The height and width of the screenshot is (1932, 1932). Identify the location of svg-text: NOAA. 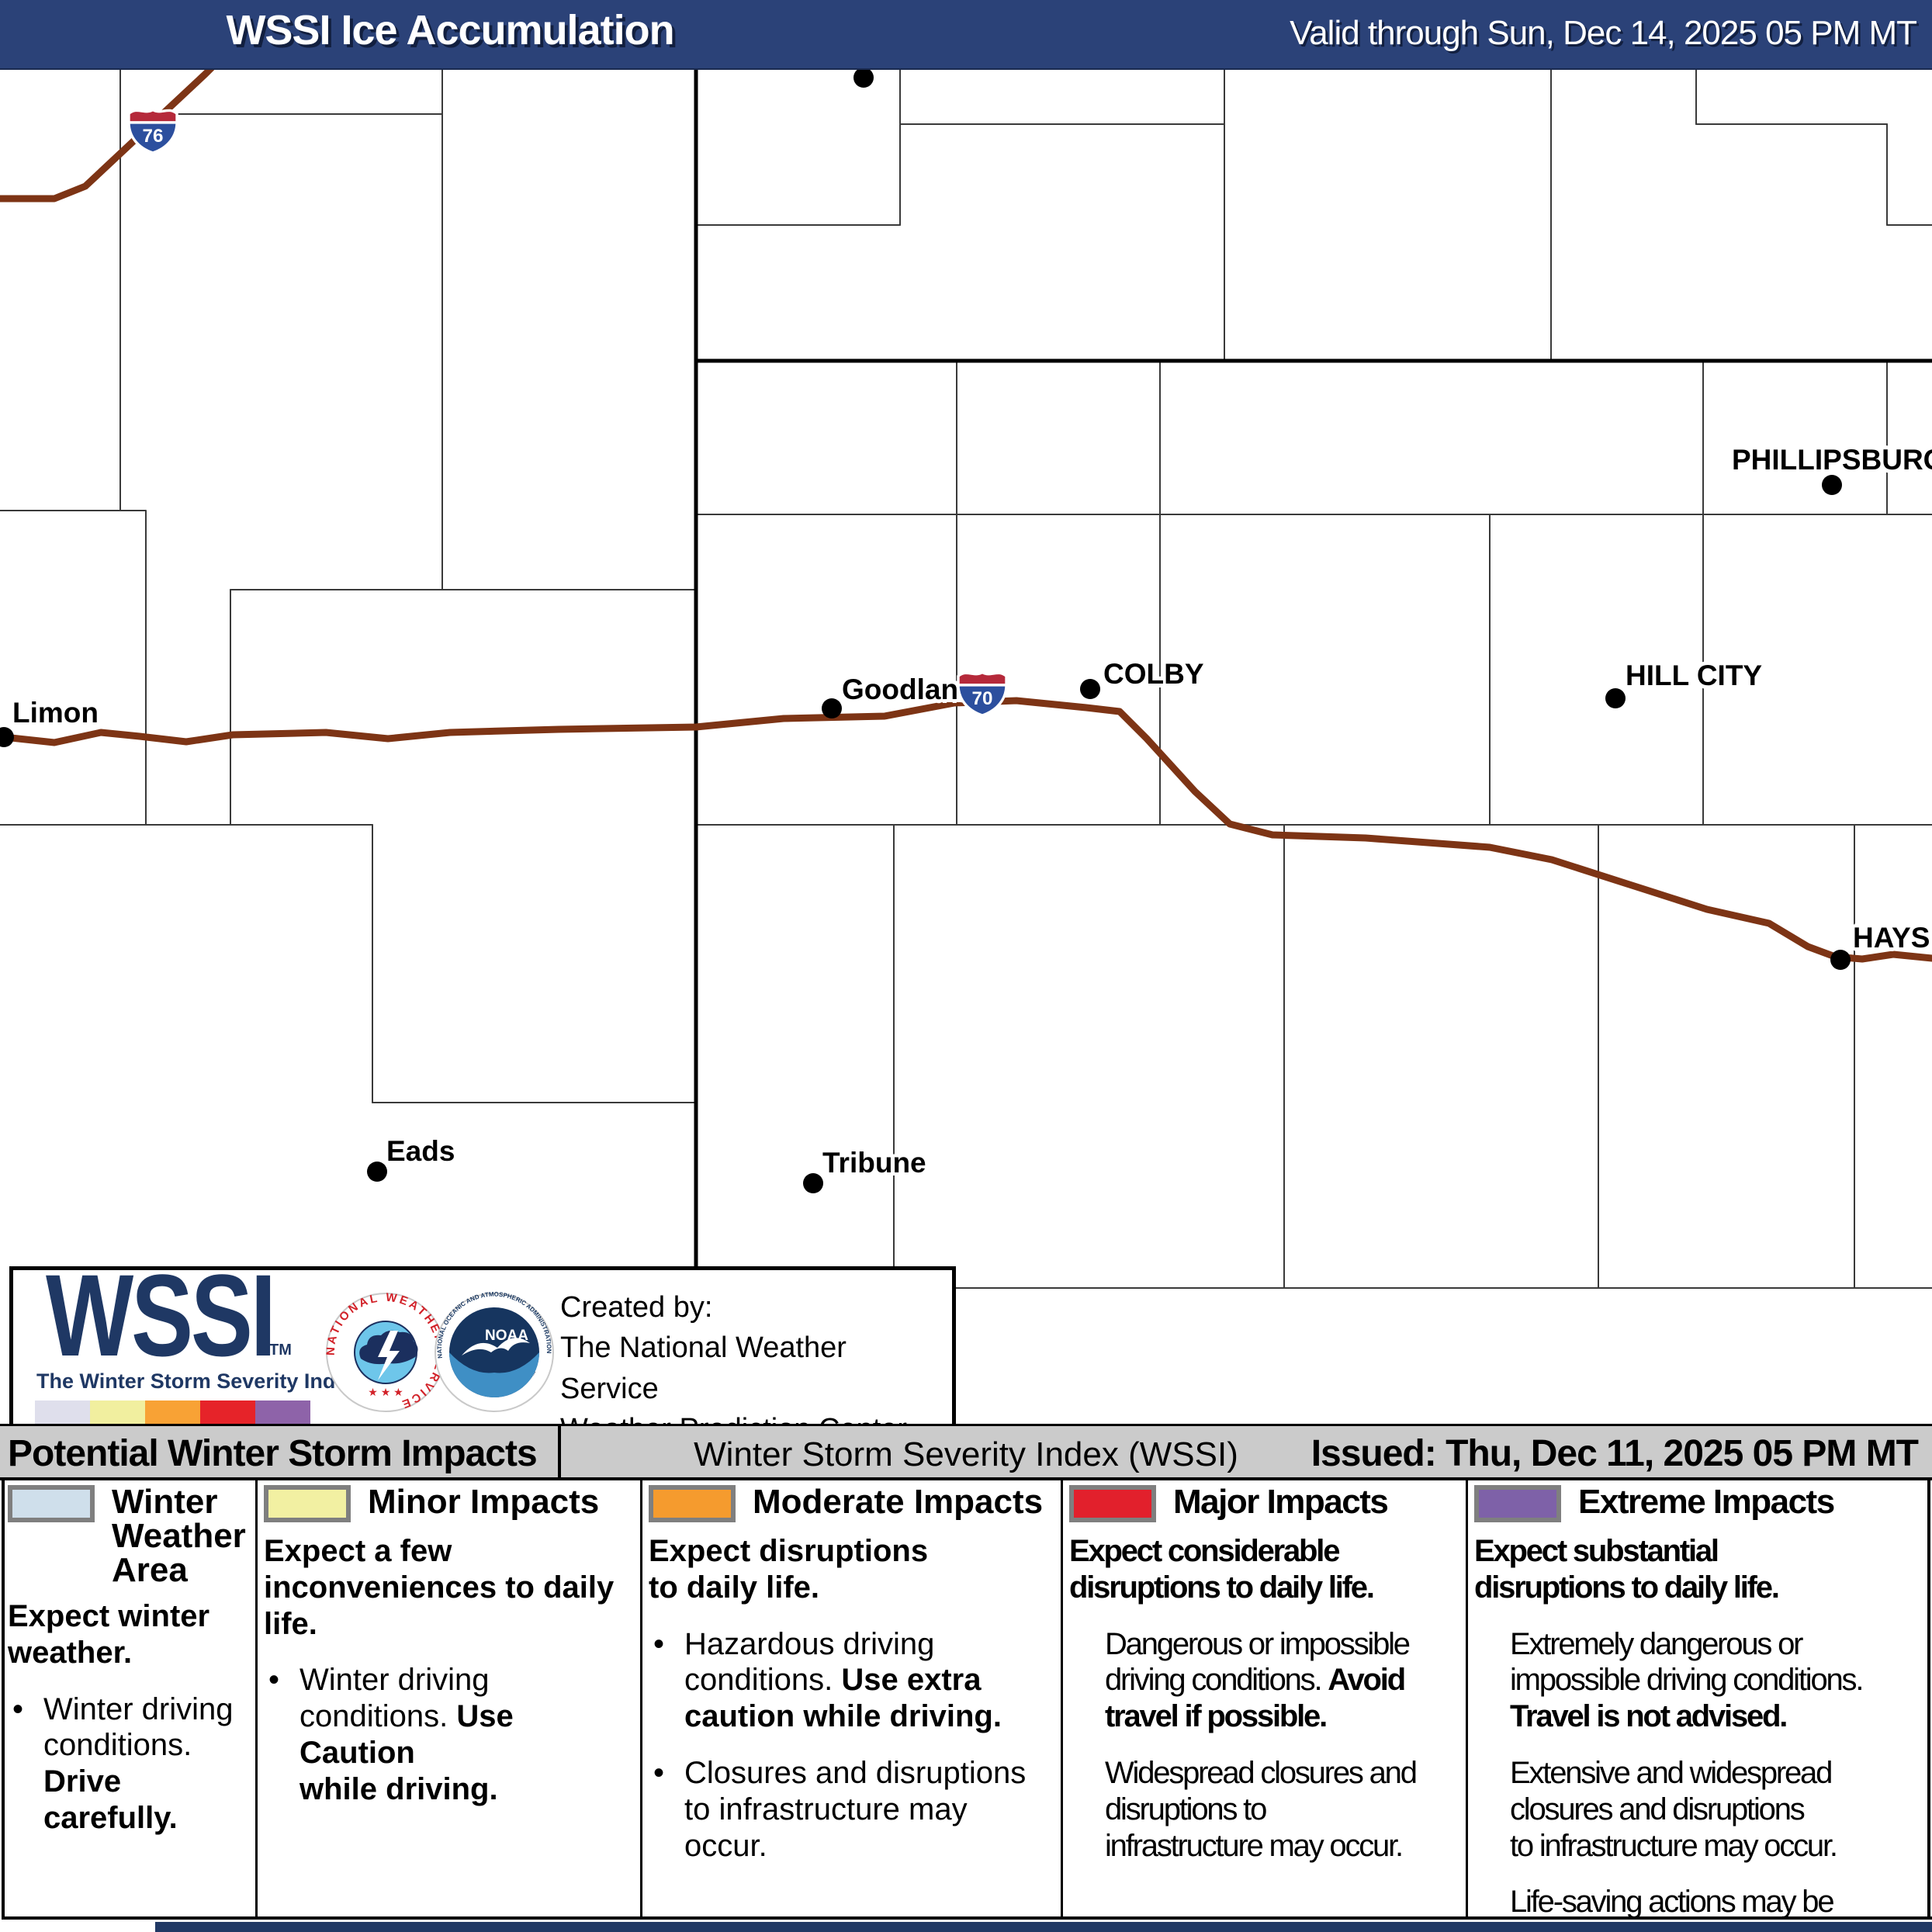
(506, 1336).